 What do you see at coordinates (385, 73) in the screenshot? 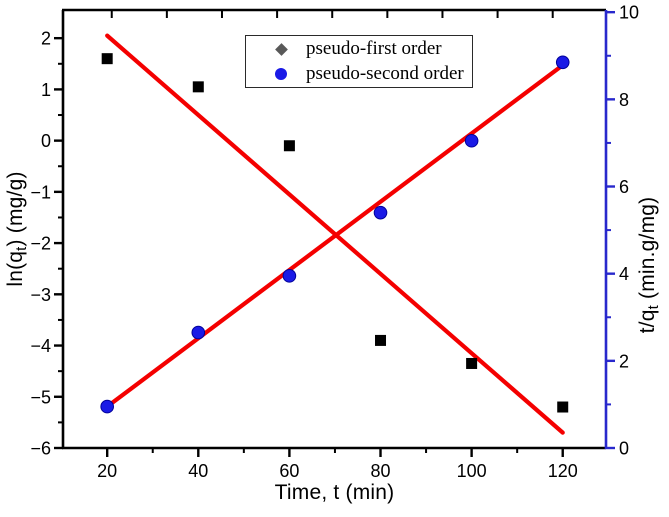
I see `legend-label: pseudo-second order` at bounding box center [385, 73].